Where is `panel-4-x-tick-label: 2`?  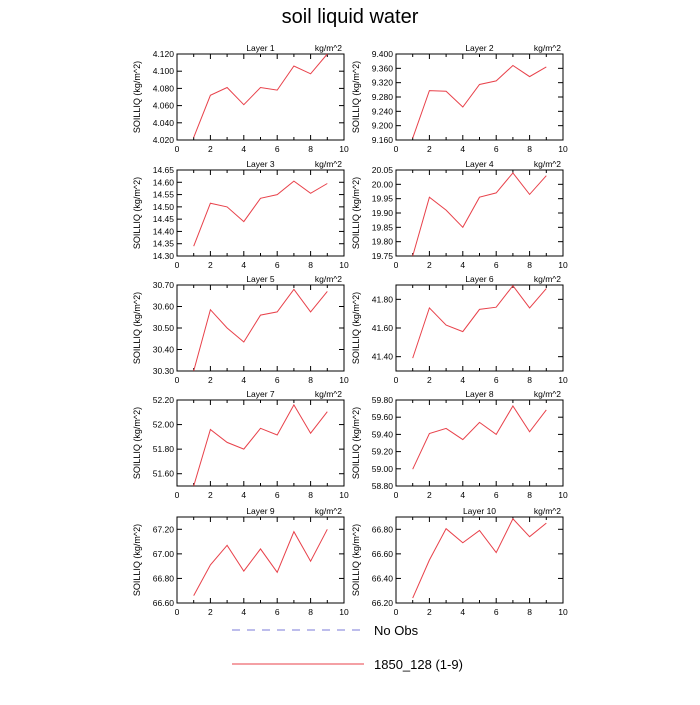 panel-4-x-tick-label: 2 is located at coordinates (429, 265).